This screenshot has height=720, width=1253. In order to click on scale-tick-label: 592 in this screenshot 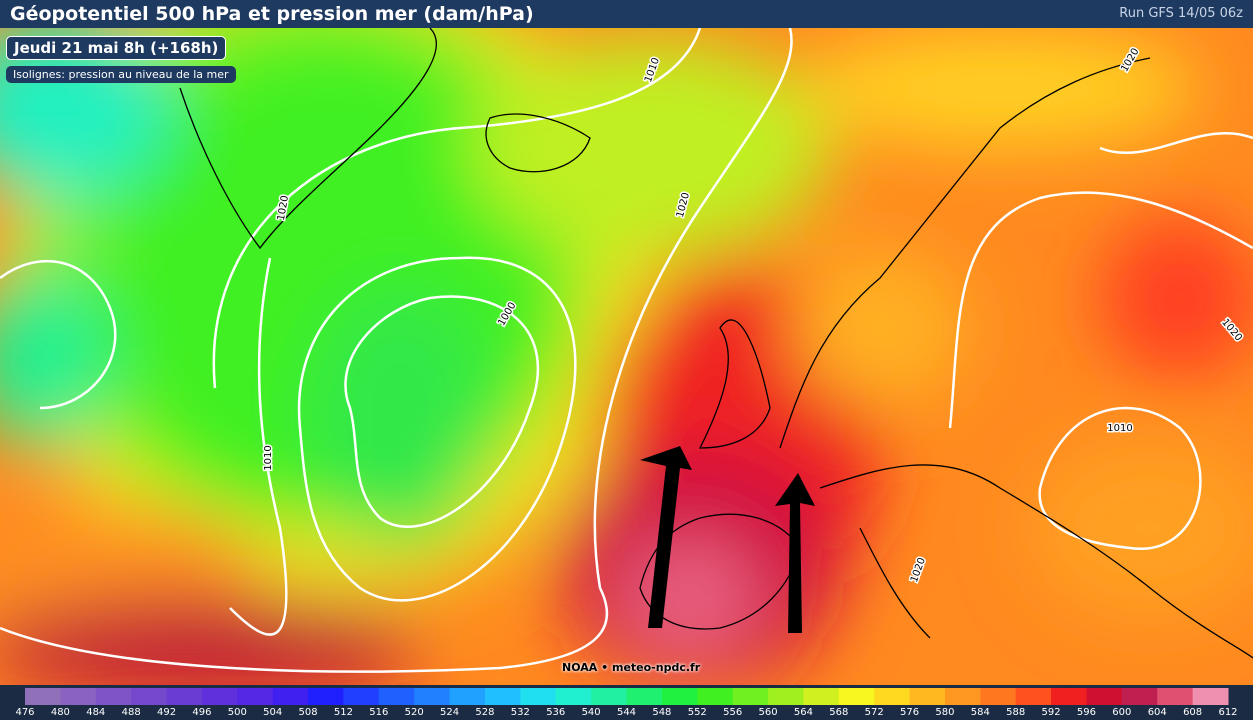, I will do `click(1051, 712)`.